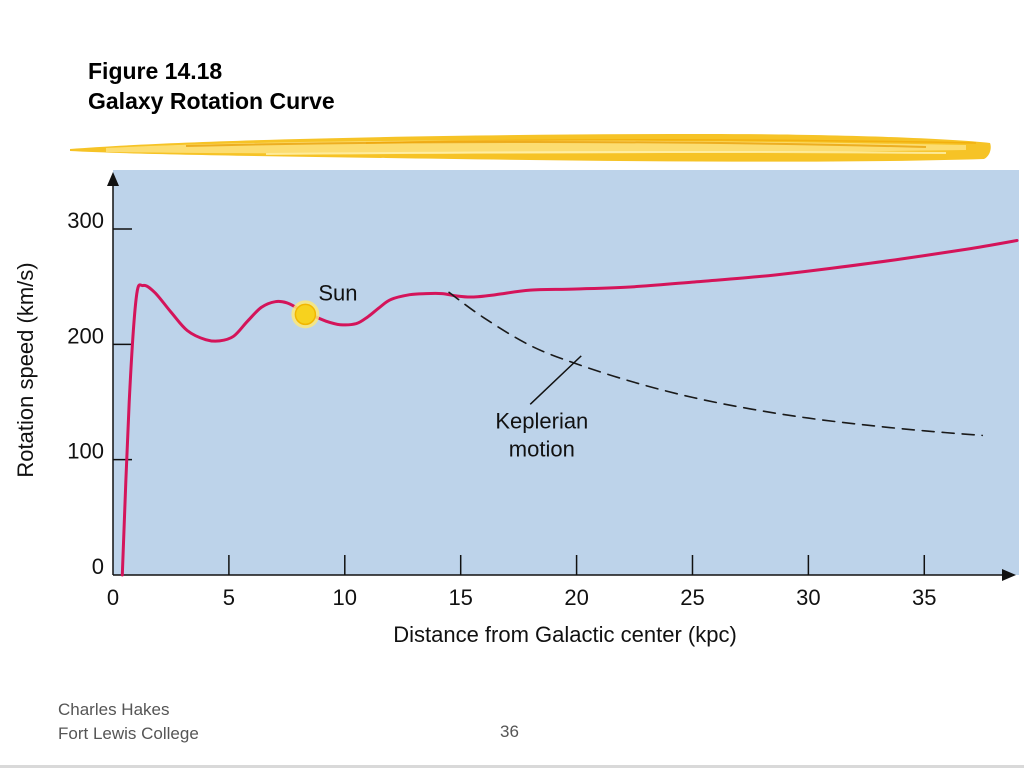  I want to click on x-axis-arrow, so click(1009, 575).